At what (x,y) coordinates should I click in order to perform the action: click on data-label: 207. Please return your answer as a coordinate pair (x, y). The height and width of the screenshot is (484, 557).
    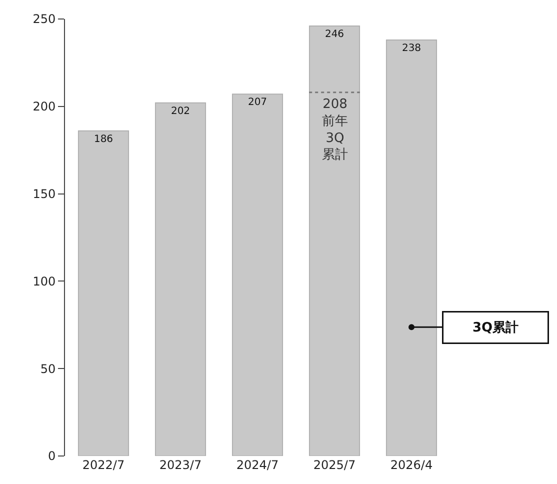
    Looking at the image, I should click on (258, 102).